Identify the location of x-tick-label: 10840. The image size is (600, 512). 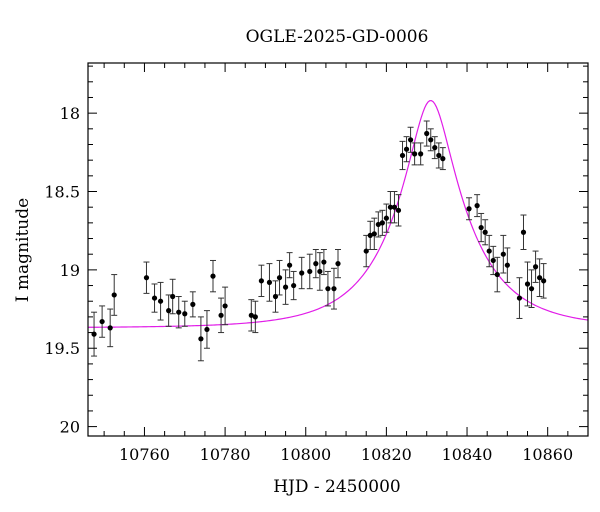
(467, 454).